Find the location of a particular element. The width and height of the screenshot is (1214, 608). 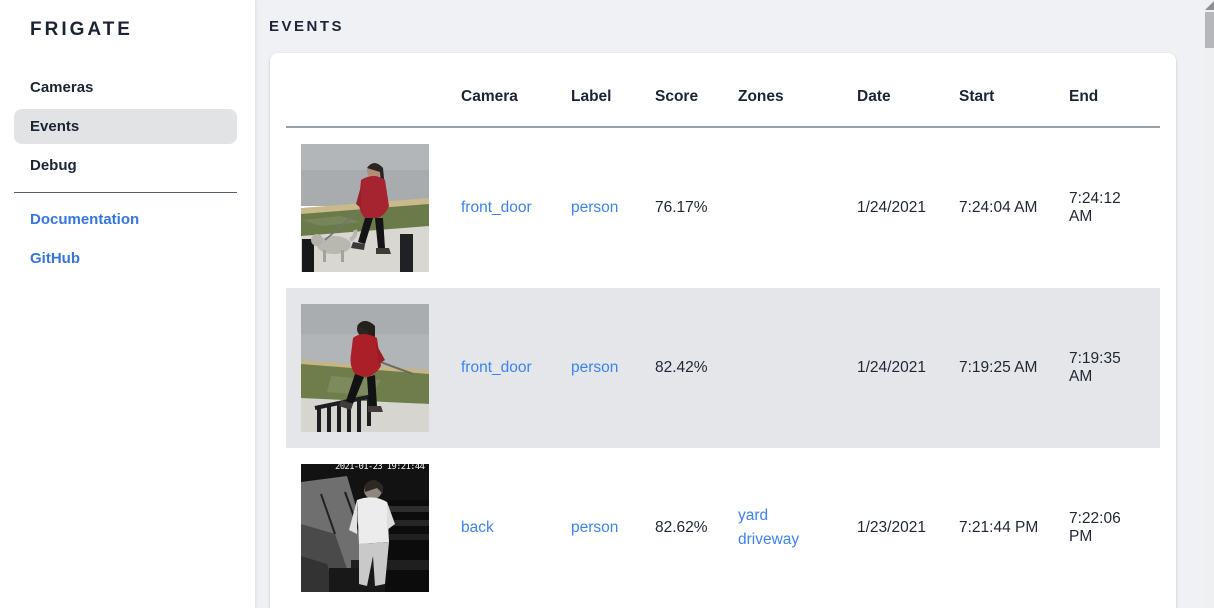

table-header-row: Camera Label Score Zones Date Start End is located at coordinates (723, 90).